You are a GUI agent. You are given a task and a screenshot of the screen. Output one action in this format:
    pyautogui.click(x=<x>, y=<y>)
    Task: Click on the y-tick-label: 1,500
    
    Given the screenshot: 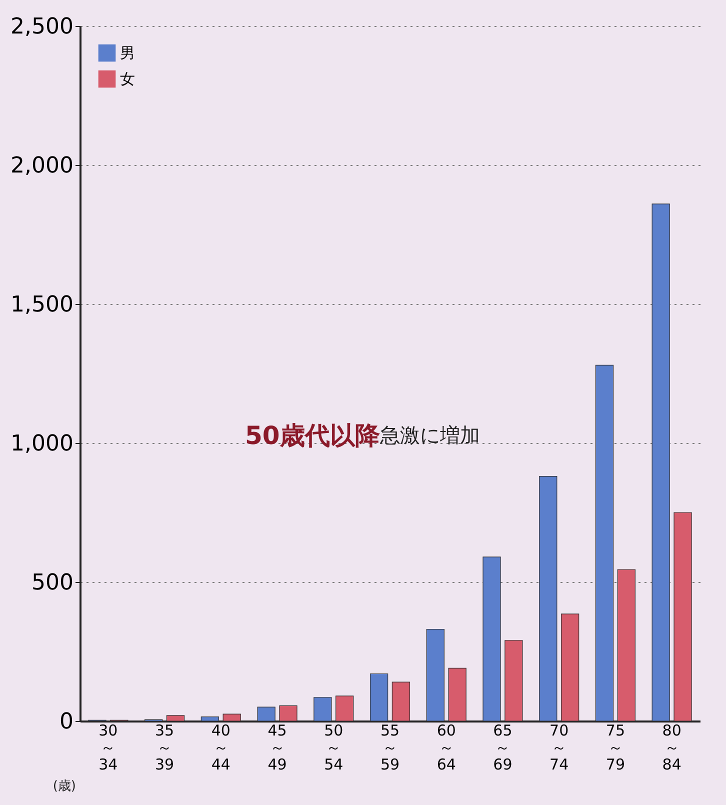 What is the action you would take?
    pyautogui.click(x=42, y=305)
    